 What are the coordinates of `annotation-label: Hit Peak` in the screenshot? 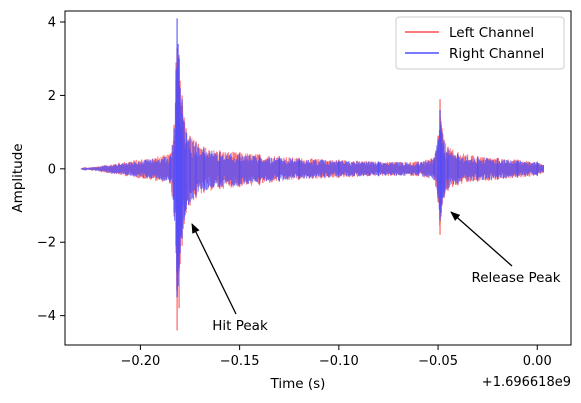 It's located at (240, 326).